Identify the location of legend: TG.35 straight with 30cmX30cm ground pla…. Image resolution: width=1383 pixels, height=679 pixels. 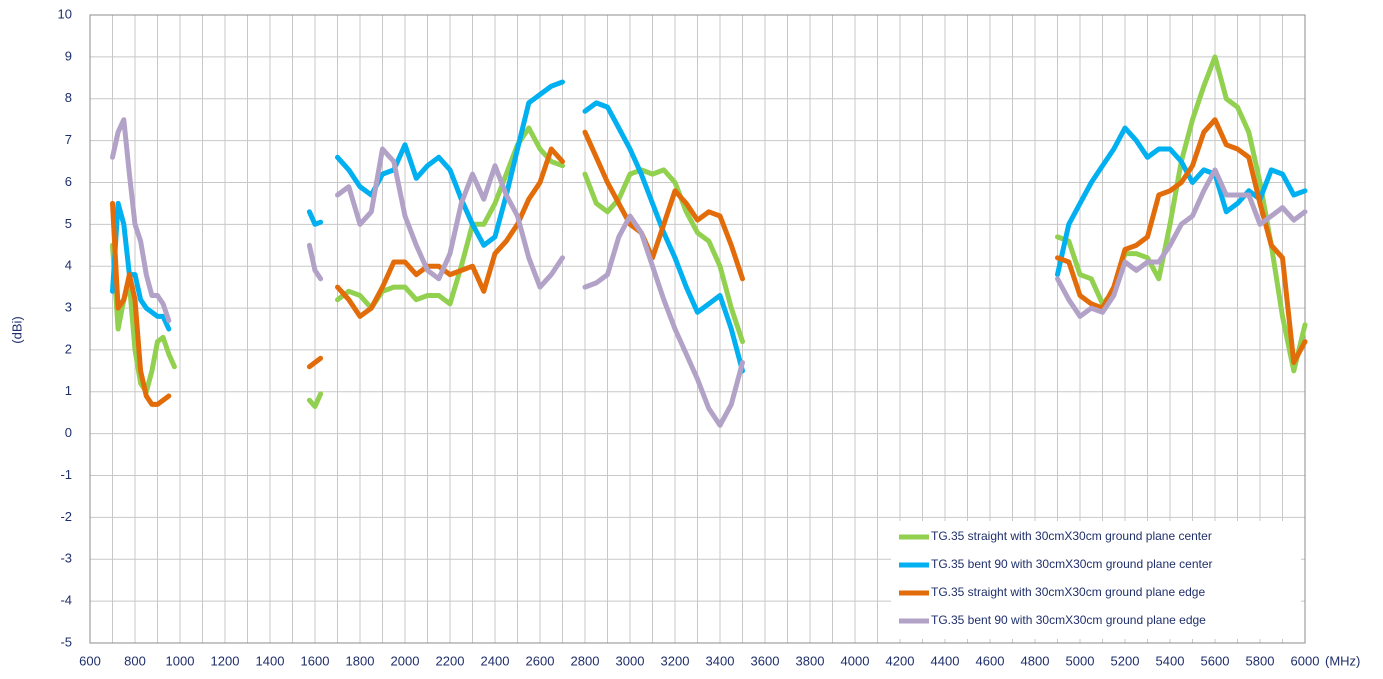
(1096, 580).